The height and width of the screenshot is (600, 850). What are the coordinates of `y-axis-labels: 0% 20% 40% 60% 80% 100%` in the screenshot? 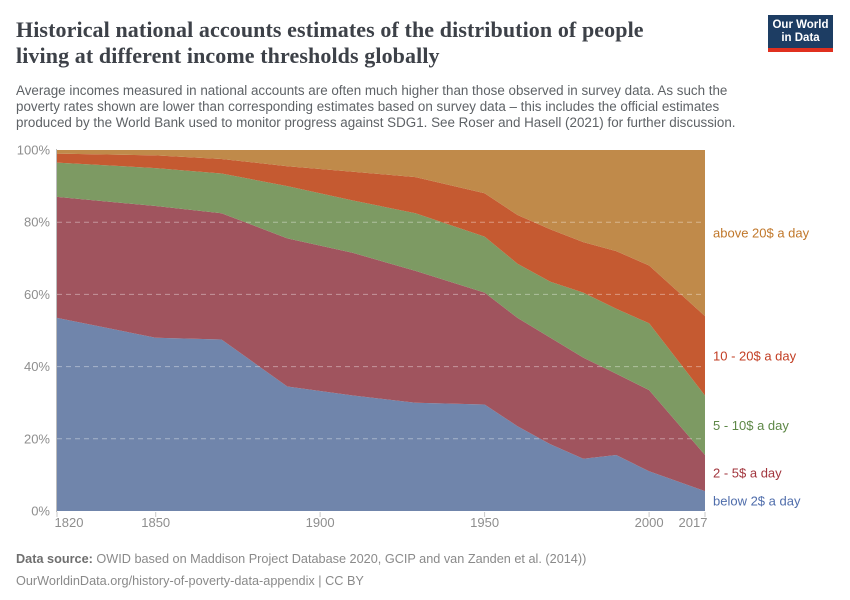 It's located at (34, 331).